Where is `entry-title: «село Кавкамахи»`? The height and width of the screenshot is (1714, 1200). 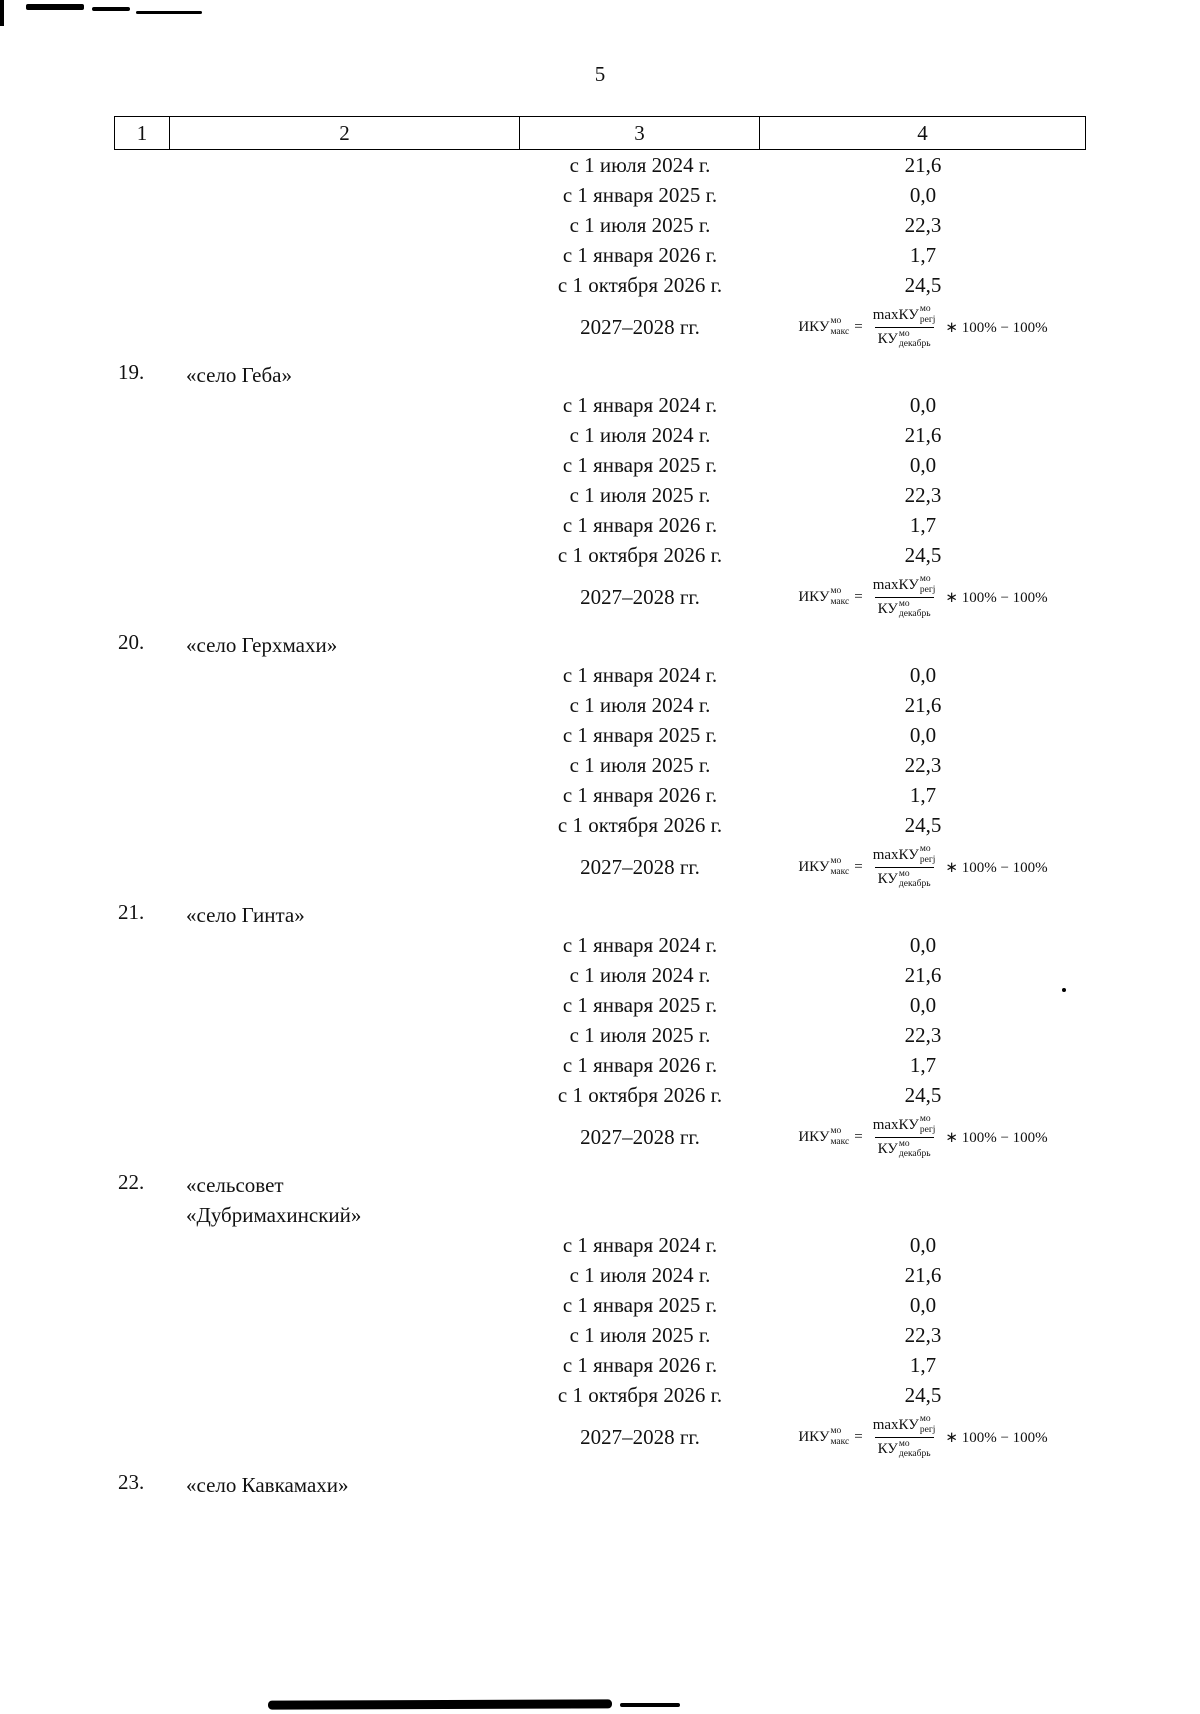 entry-title: «село Кавкамахи» is located at coordinates (267, 1485).